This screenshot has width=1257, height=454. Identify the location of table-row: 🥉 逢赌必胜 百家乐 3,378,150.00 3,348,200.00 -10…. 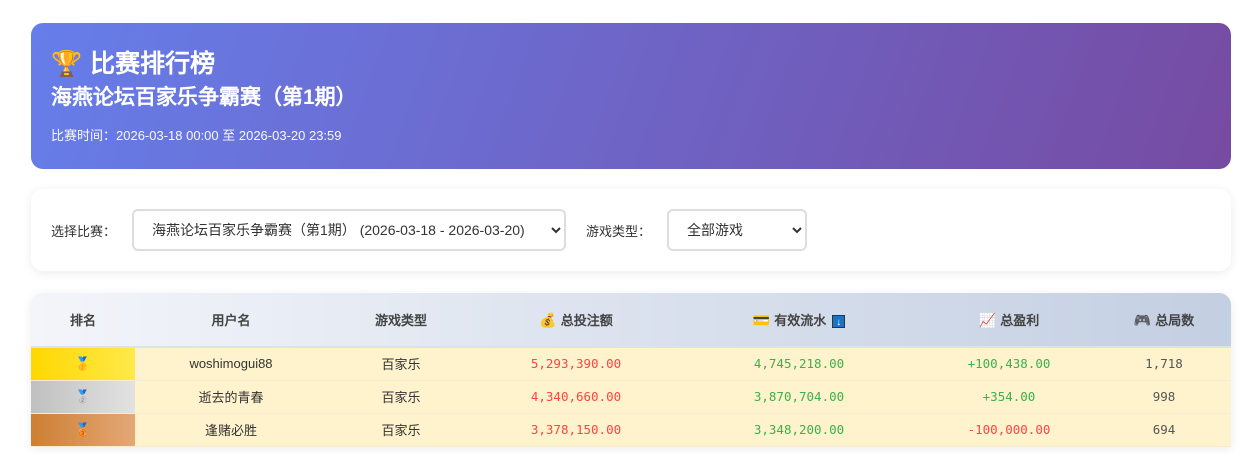
(631, 430).